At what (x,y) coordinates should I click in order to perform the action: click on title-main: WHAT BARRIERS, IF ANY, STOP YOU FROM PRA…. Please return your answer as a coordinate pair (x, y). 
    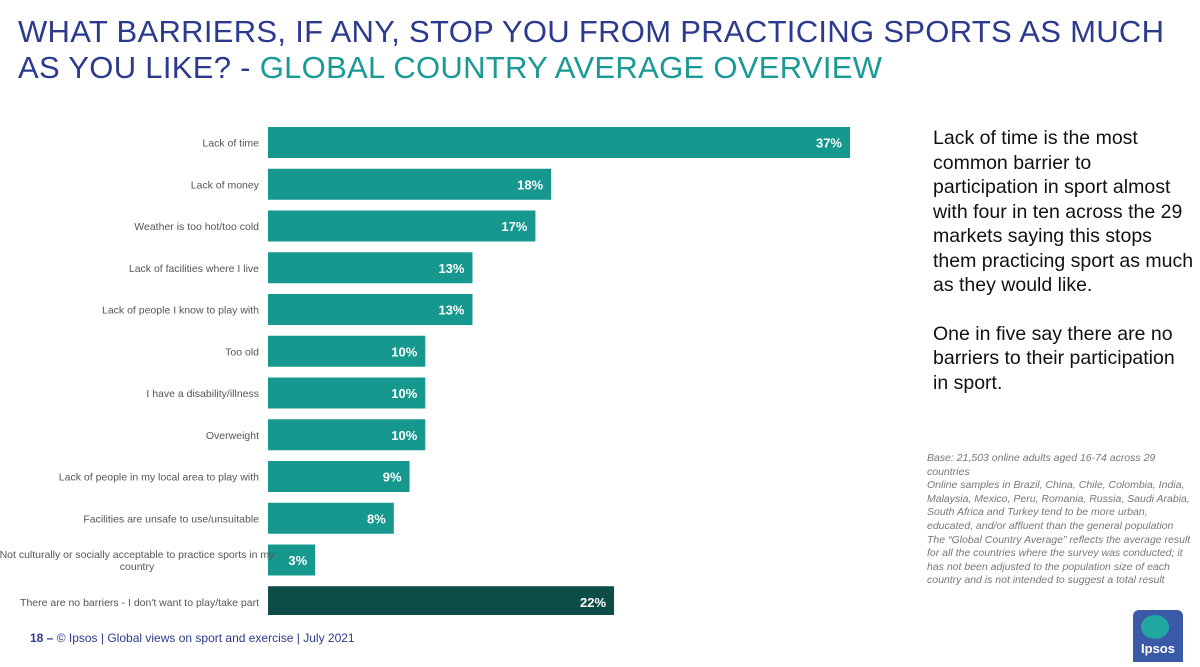
    Looking at the image, I should click on (591, 49).